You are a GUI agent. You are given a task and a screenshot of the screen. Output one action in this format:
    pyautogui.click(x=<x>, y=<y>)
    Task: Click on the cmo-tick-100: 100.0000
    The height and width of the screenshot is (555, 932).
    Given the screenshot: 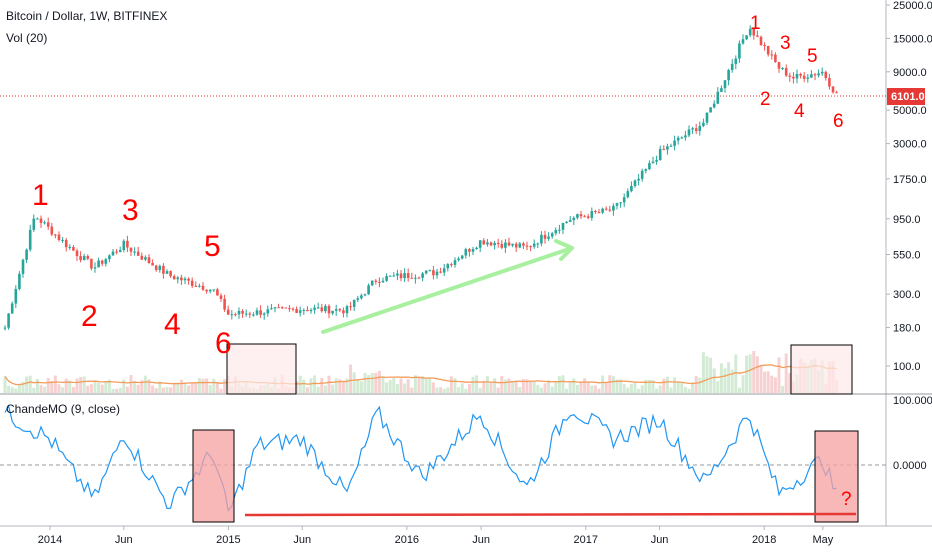 What is the action you would take?
    pyautogui.click(x=912, y=401)
    